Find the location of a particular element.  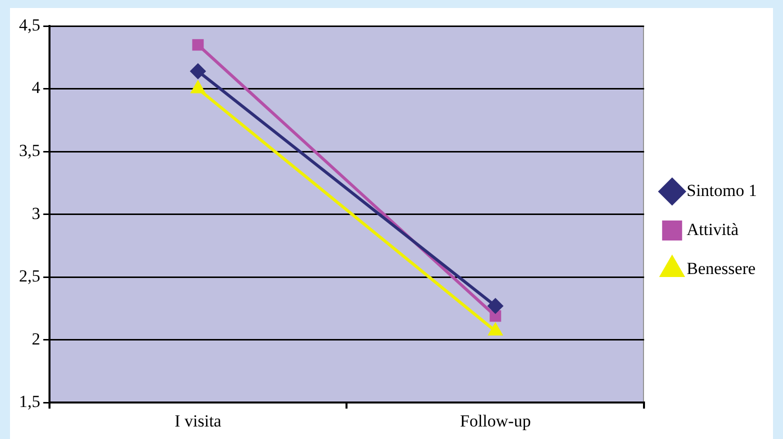

y-tick-label: 2 is located at coordinates (36, 338).